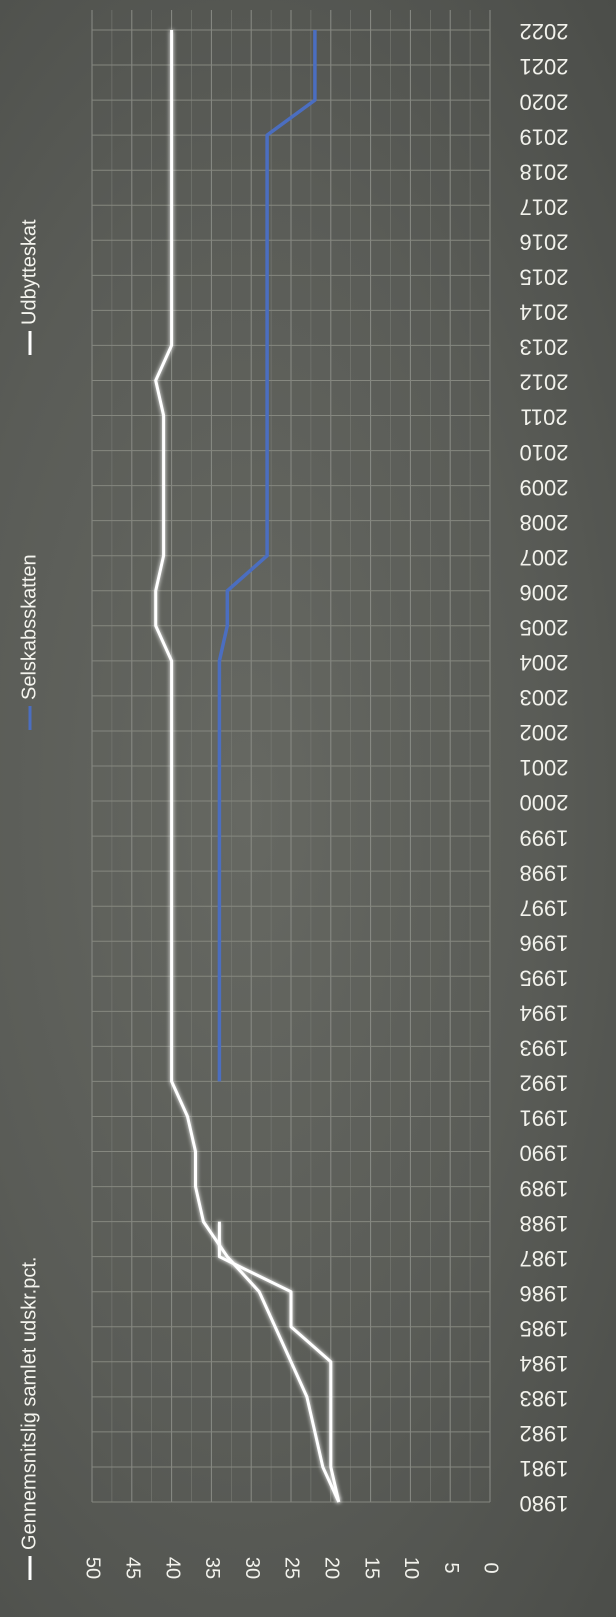  I want to click on x-tick-label: 2022, so click(544, 31).